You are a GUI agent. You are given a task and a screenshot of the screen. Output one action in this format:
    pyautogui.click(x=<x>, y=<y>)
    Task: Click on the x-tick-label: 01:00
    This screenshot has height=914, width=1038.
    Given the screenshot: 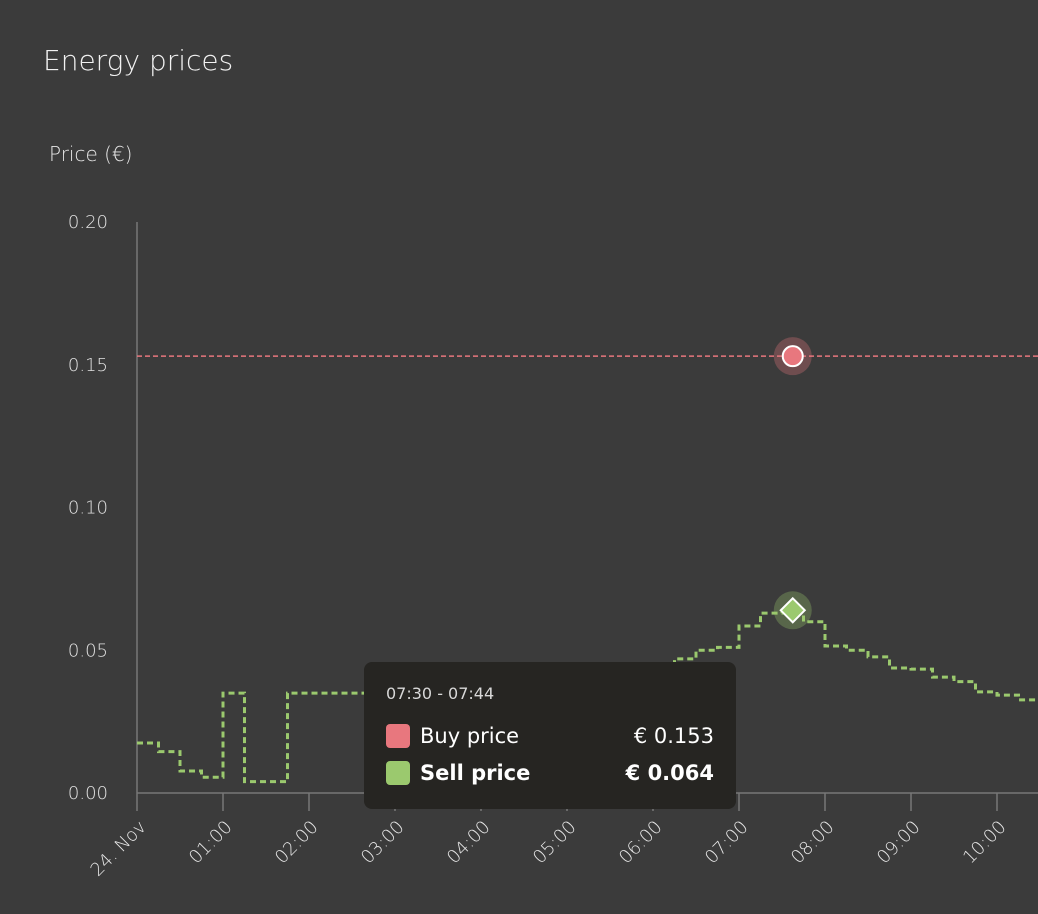 What is the action you would take?
    pyautogui.click(x=211, y=843)
    